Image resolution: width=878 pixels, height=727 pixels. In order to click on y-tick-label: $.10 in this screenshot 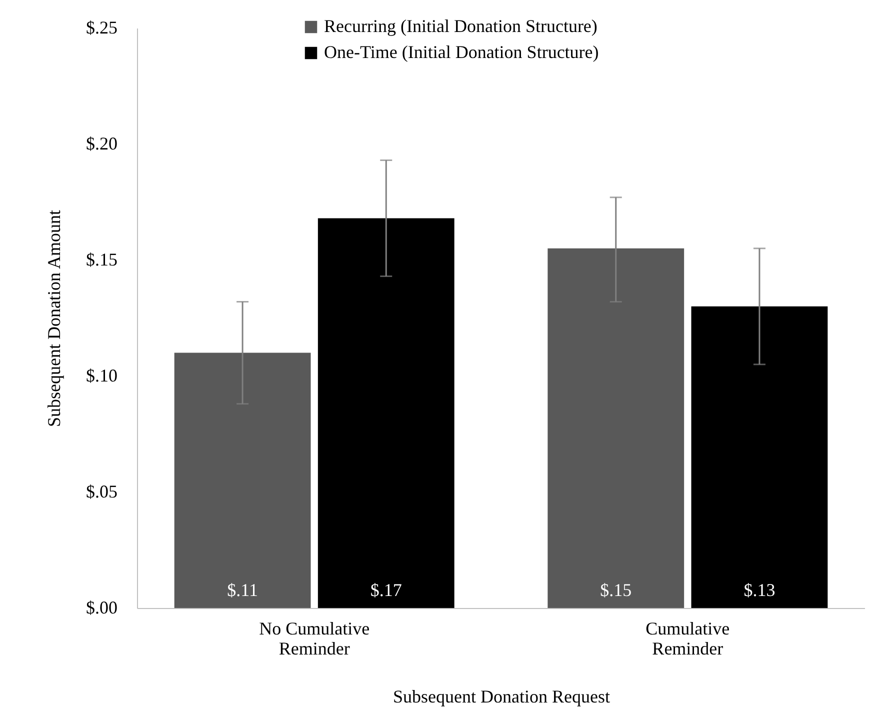, I will do `click(102, 376)`.